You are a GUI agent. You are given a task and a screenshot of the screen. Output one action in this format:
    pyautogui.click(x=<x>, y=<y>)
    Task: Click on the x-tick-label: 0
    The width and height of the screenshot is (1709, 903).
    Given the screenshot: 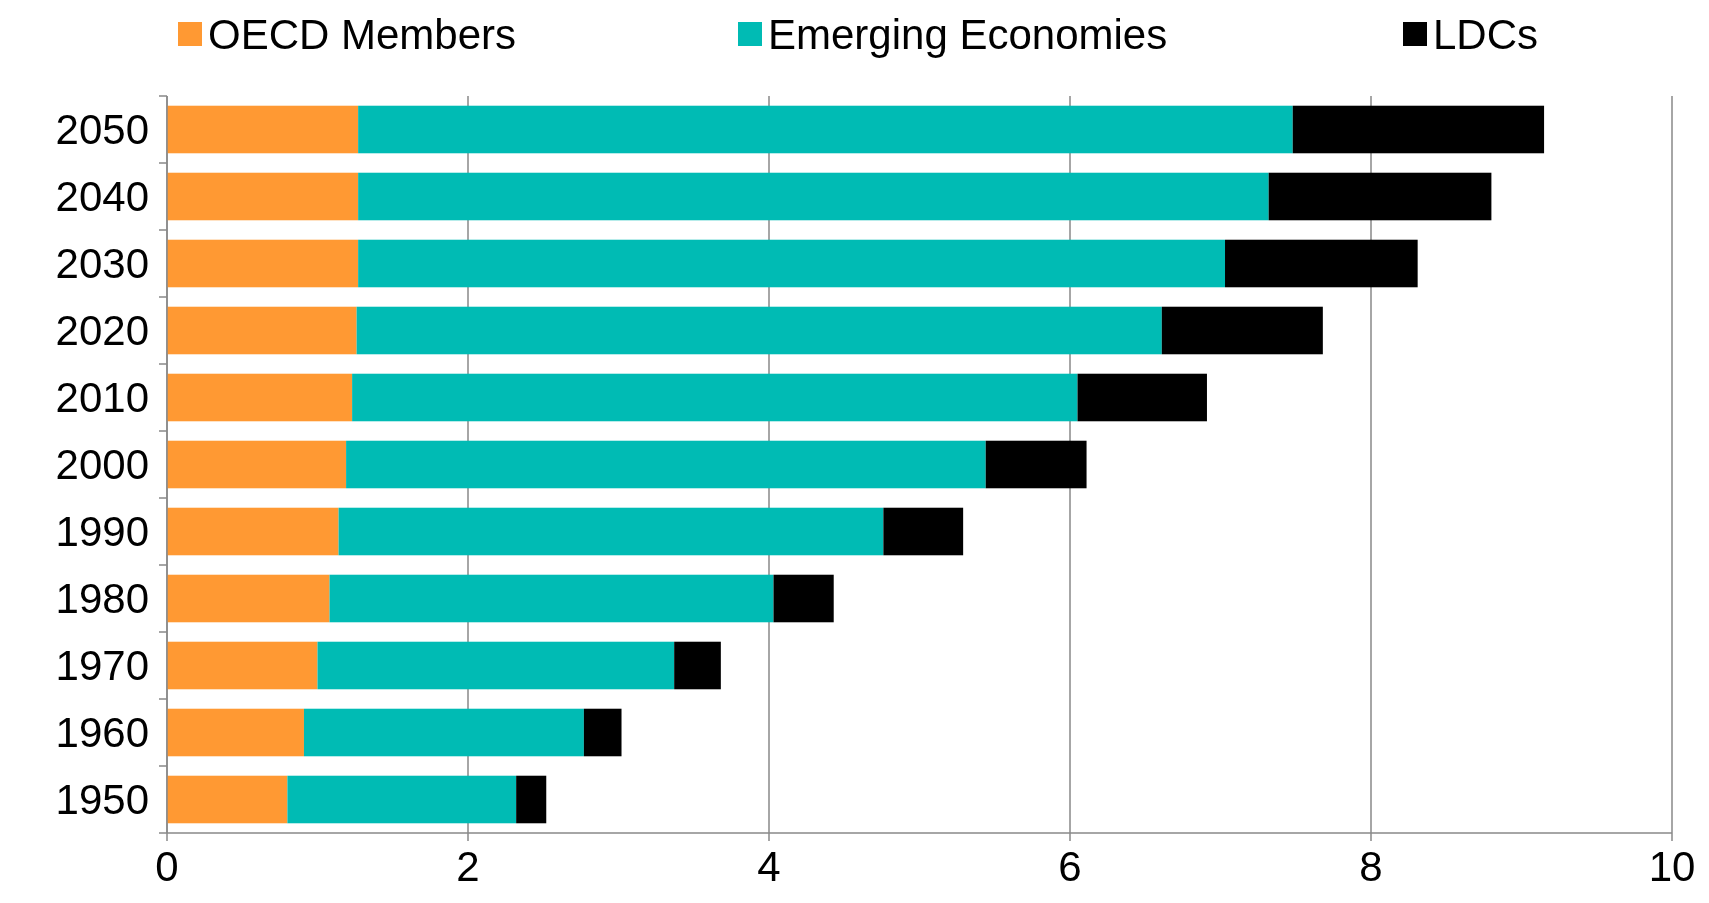 What is the action you would take?
    pyautogui.click(x=167, y=866)
    